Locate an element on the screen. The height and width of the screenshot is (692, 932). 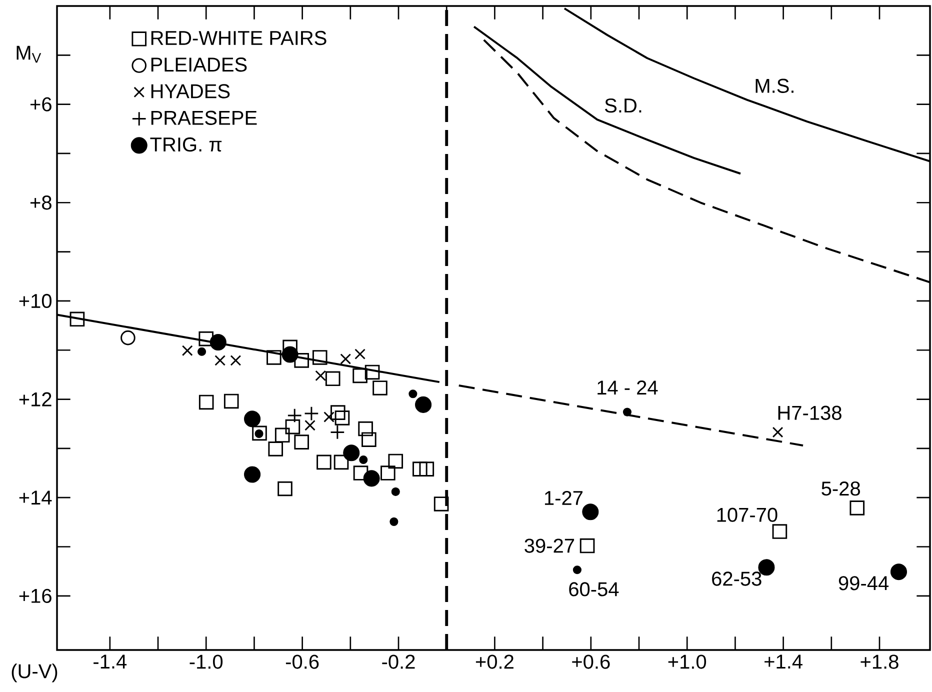
x-tick-label: -1.0 is located at coordinates (206, 661).